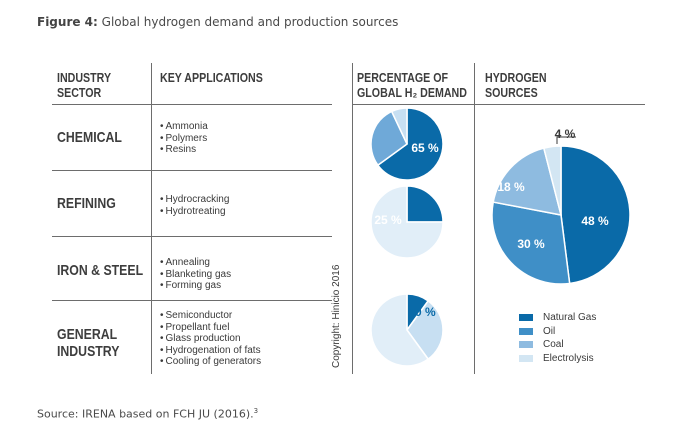 Image resolution: width=678 pixels, height=443 pixels. I want to click on source-footnote: 3, so click(256, 411).